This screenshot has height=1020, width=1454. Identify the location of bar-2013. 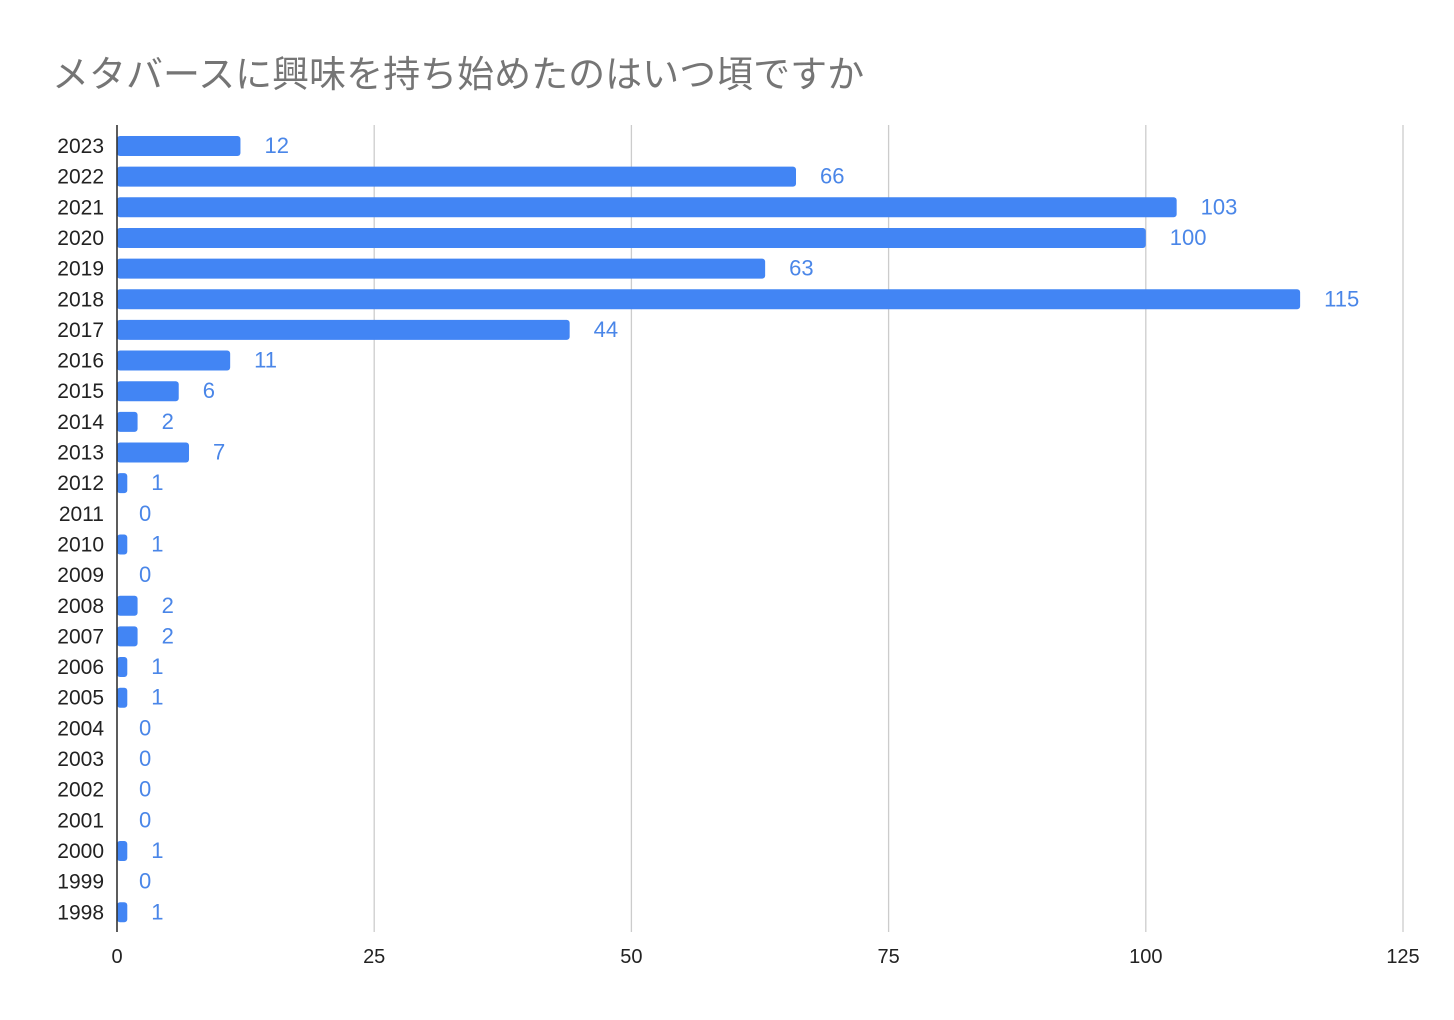
(153, 452).